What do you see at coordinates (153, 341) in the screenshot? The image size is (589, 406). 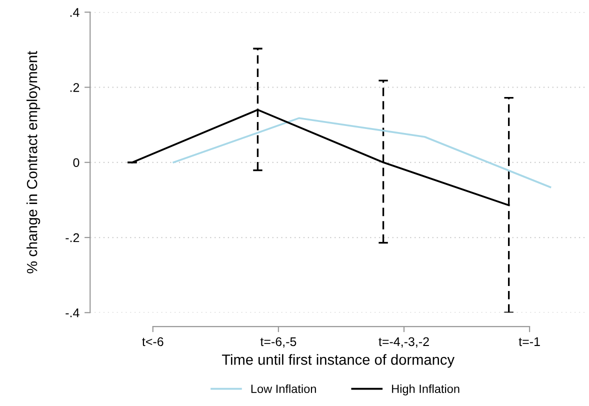 I see `x-tick-label: t<-6` at bounding box center [153, 341].